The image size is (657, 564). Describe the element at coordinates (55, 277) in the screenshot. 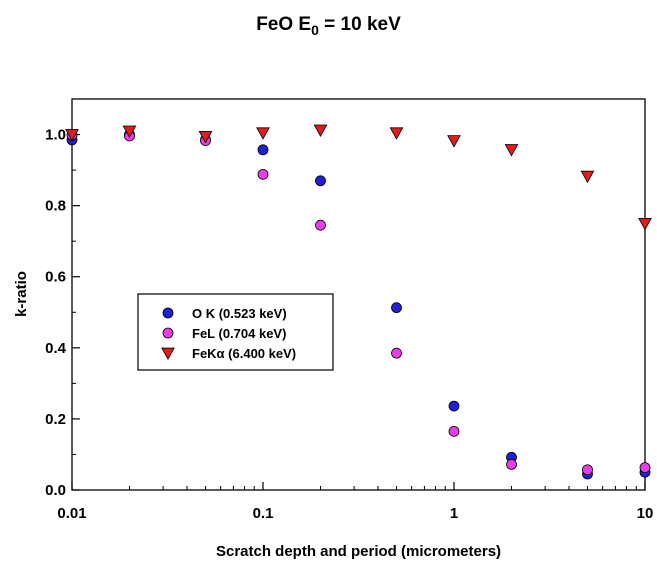

I see `y-tick-label: 0.6` at that location.